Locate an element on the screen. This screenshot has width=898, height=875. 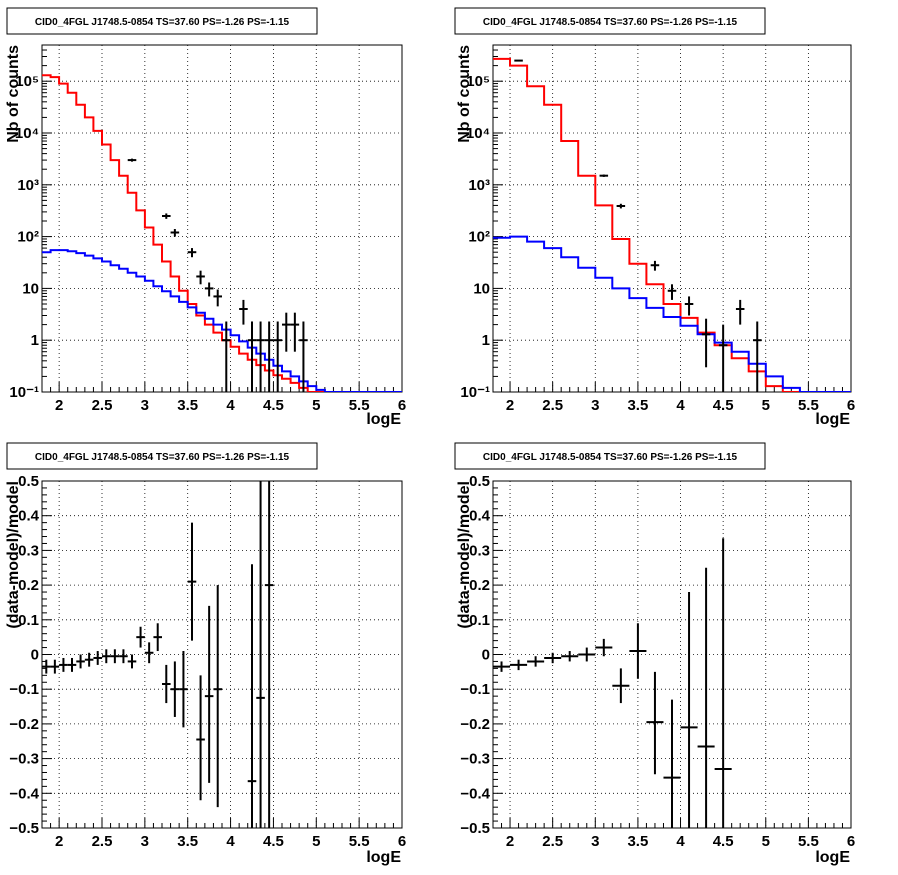
y-axis-label: (data-model)/model is located at coordinates (13, 555).